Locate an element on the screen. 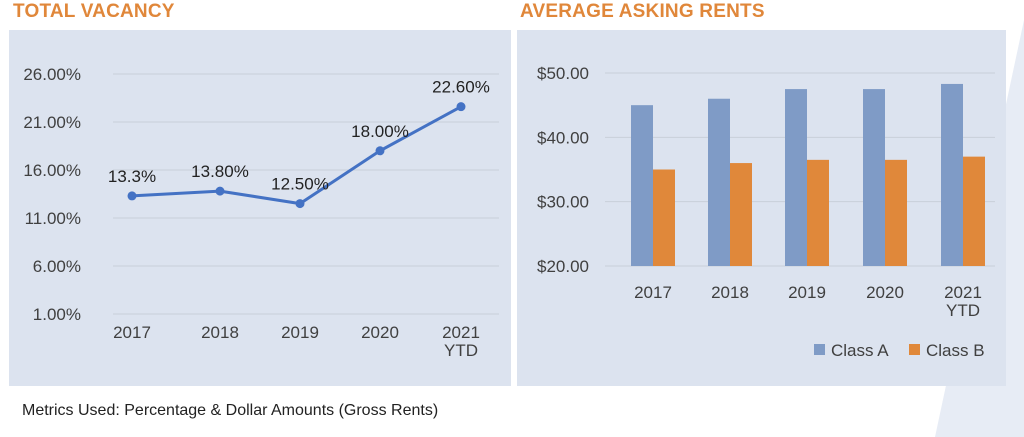 The image size is (1024, 437). rents-x-tick-label: 2019 is located at coordinates (807, 292).